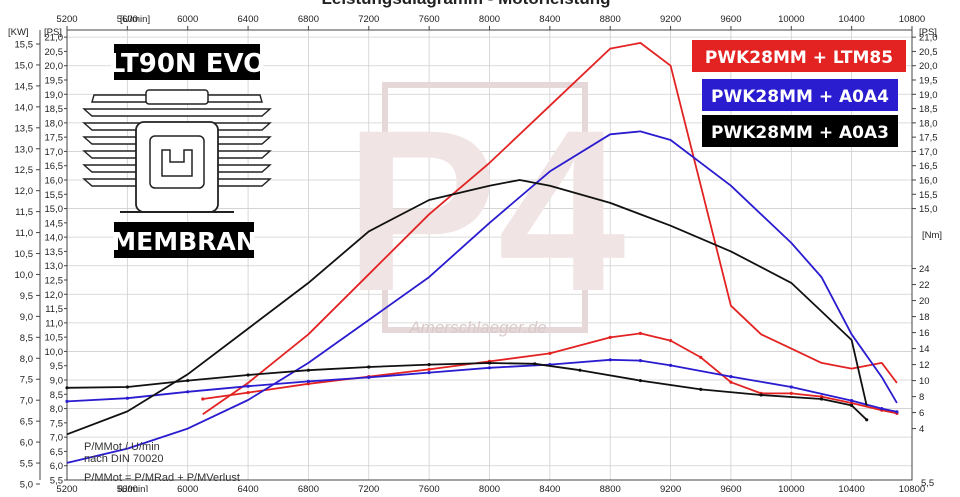  What do you see at coordinates (66, 488) in the screenshot?
I see `x-tick-label-bottom: 5200` at bounding box center [66, 488].